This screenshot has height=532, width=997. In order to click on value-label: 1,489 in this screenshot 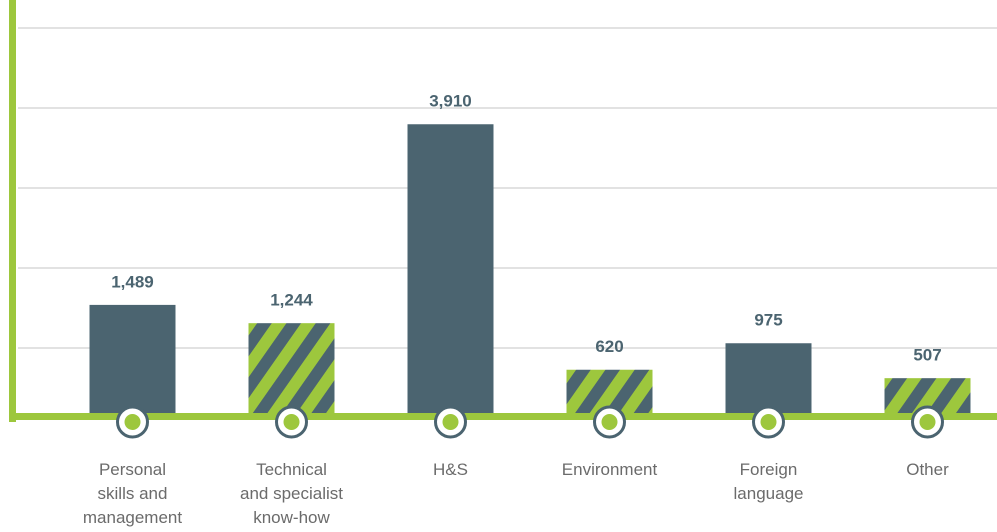, I will do `click(132, 281)`.